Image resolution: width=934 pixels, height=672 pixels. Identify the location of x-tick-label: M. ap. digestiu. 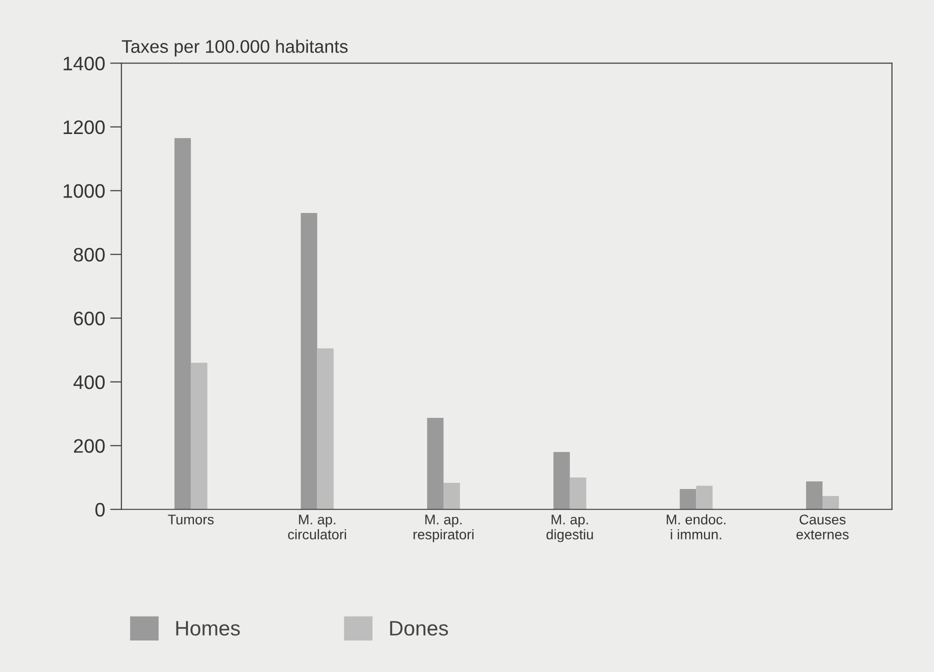
(569, 528).